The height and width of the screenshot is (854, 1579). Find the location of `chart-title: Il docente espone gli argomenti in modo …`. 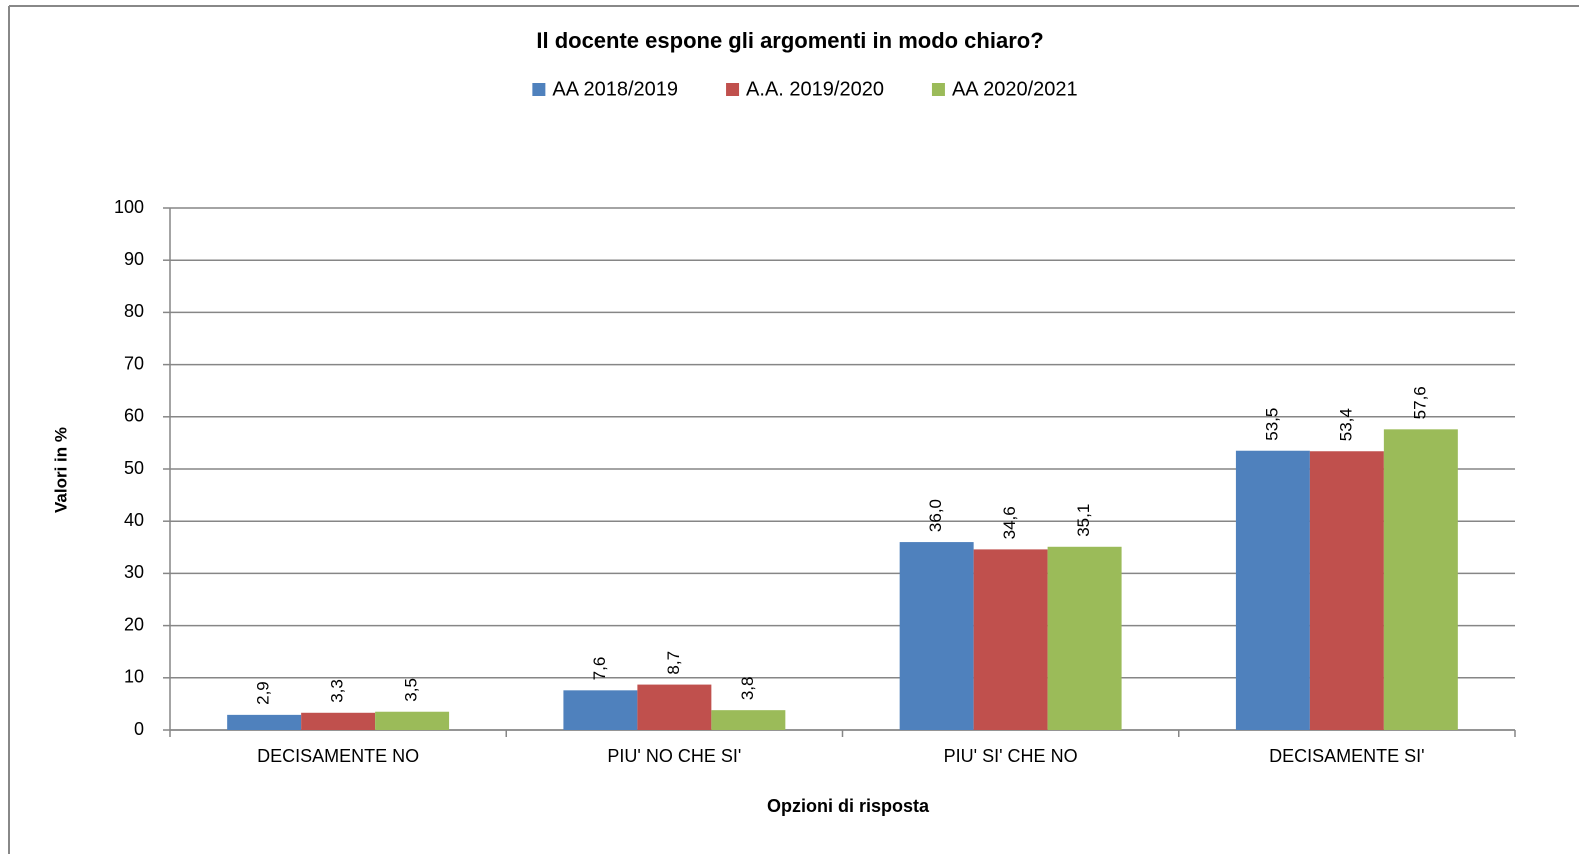

chart-title: Il docente espone gli argomenti in modo … is located at coordinates (789, 40).